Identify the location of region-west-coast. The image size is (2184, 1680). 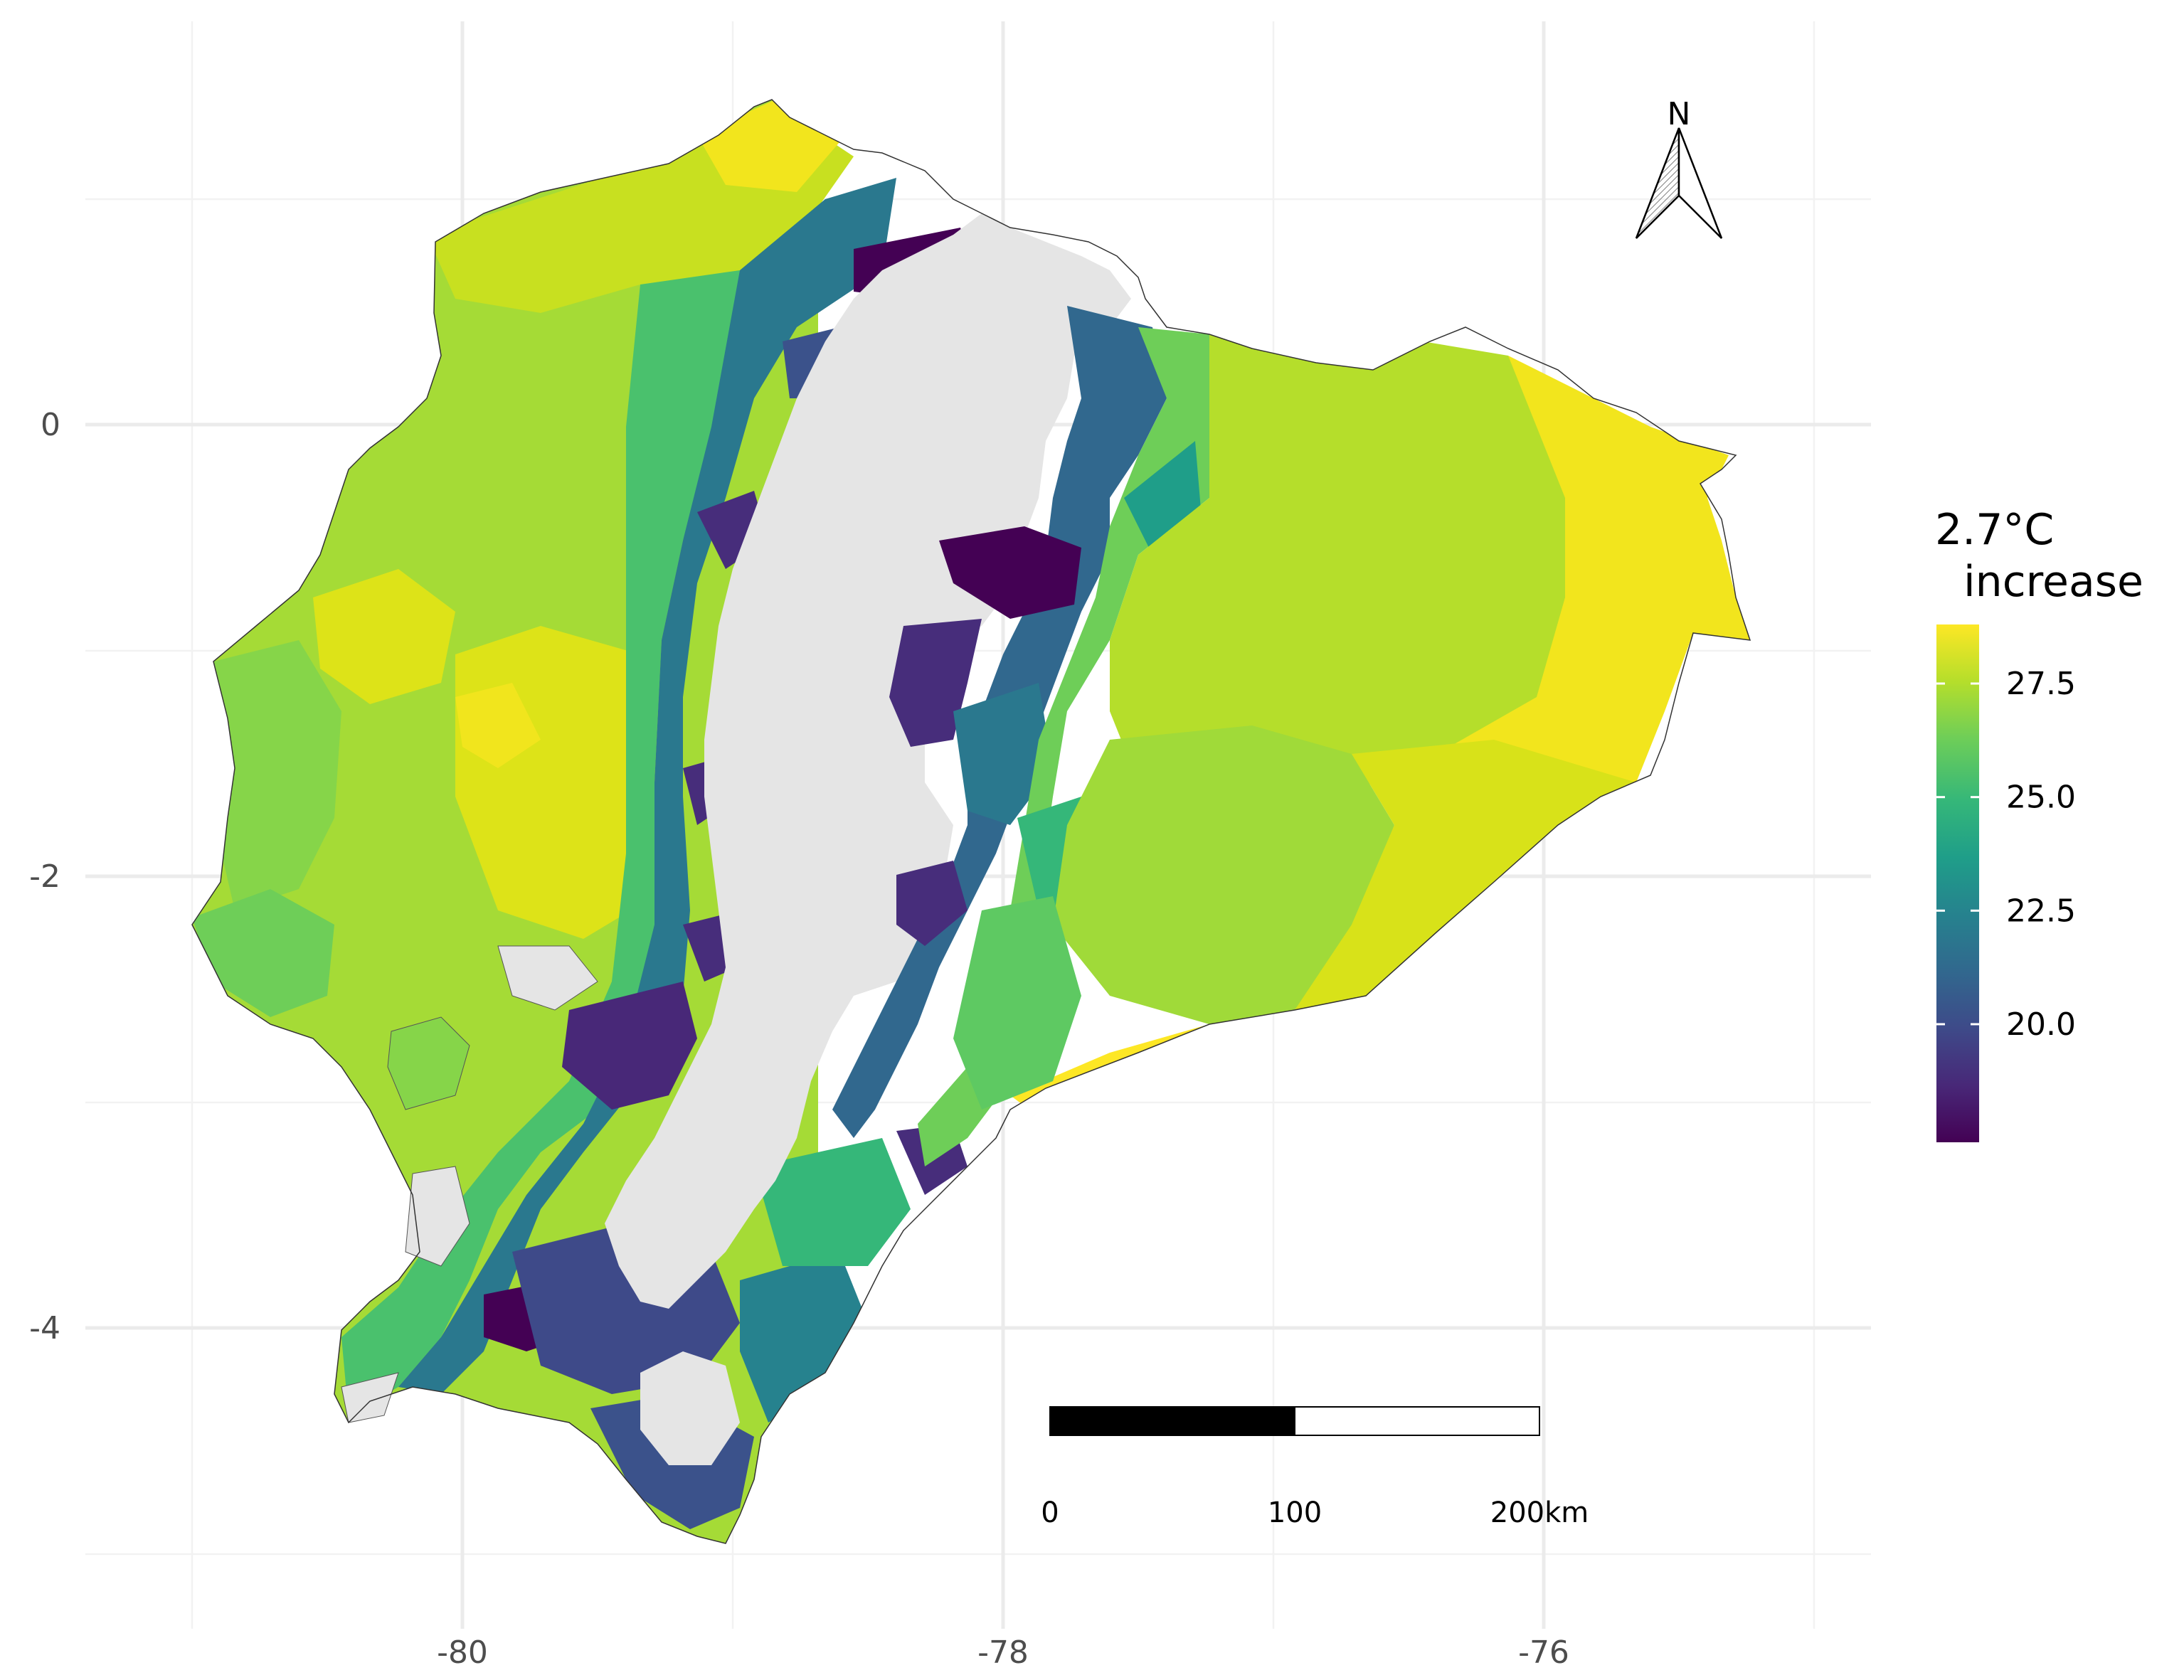
(277, 775).